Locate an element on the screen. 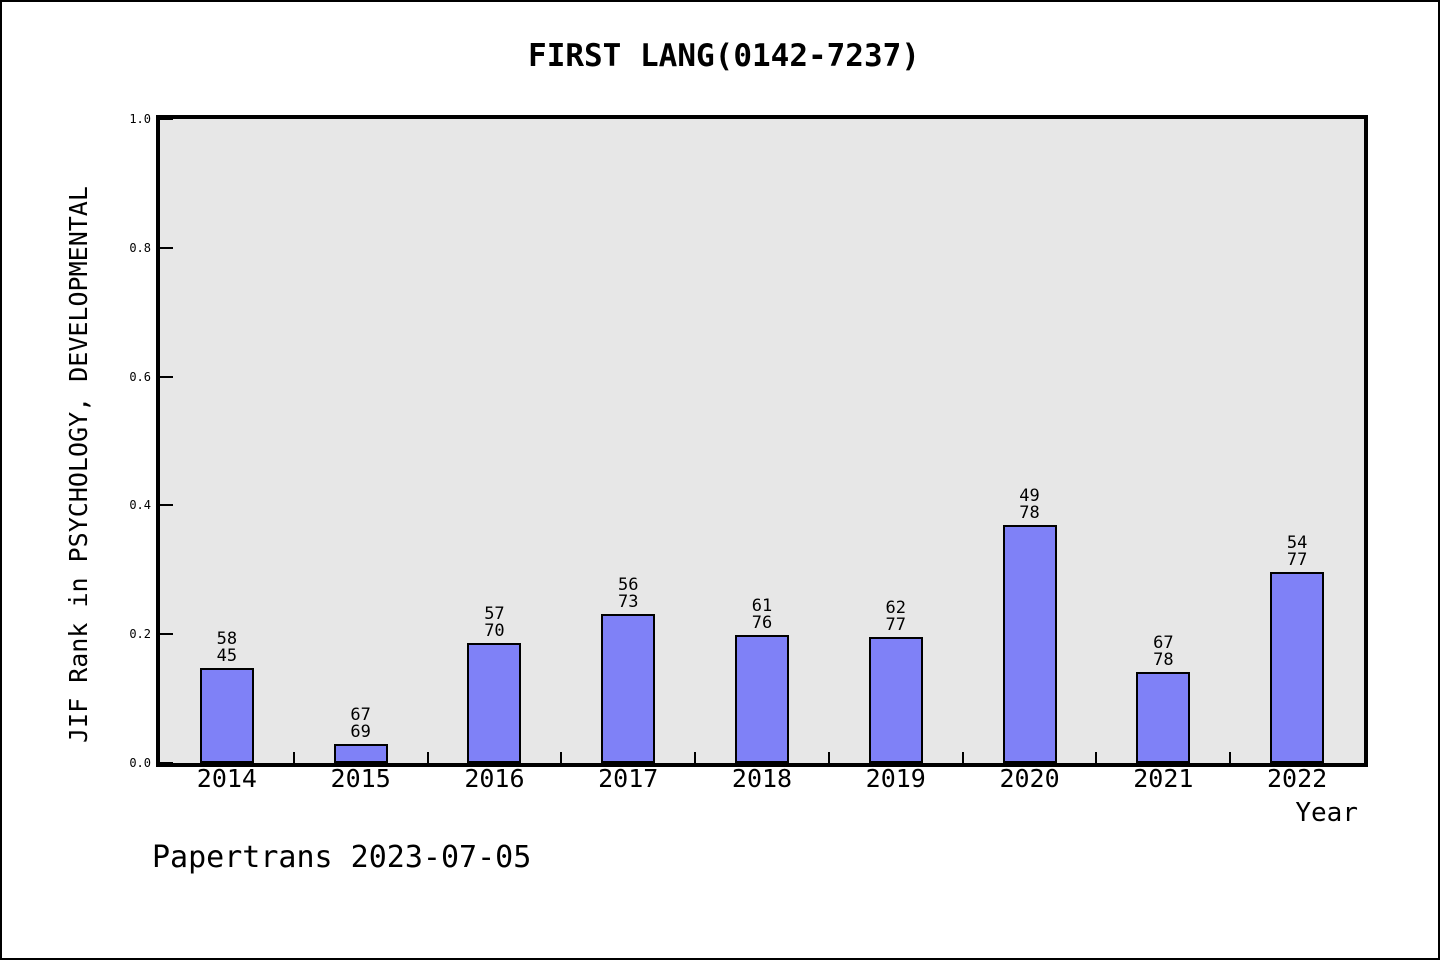  x-tick-label-2017: 2017 is located at coordinates (628, 778).